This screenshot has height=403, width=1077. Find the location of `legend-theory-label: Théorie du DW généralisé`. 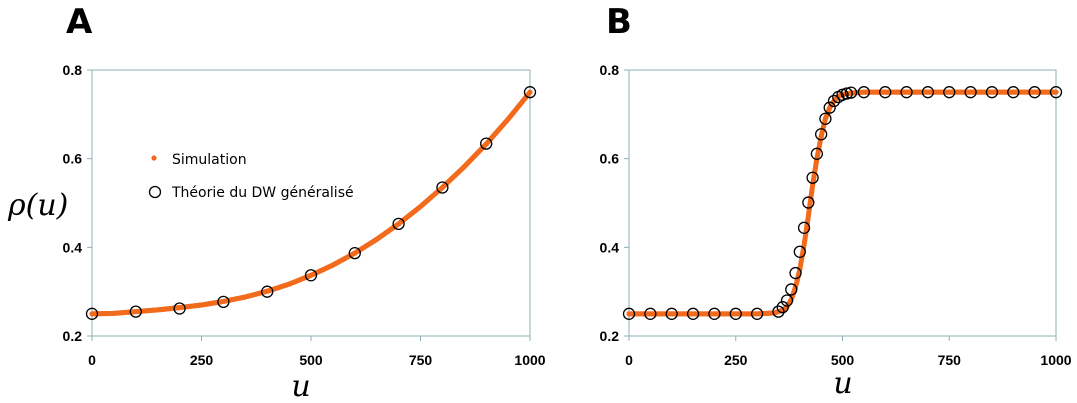

legend-theory-label: Théorie du DW généralisé is located at coordinates (262, 193).